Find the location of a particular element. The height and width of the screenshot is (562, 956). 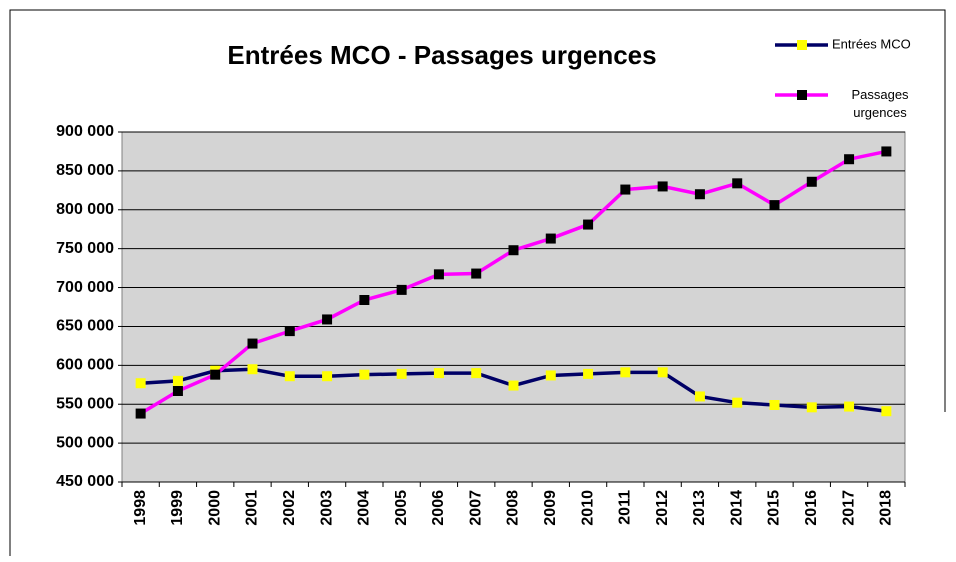

x-tick-label: 2002 is located at coordinates (289, 508).